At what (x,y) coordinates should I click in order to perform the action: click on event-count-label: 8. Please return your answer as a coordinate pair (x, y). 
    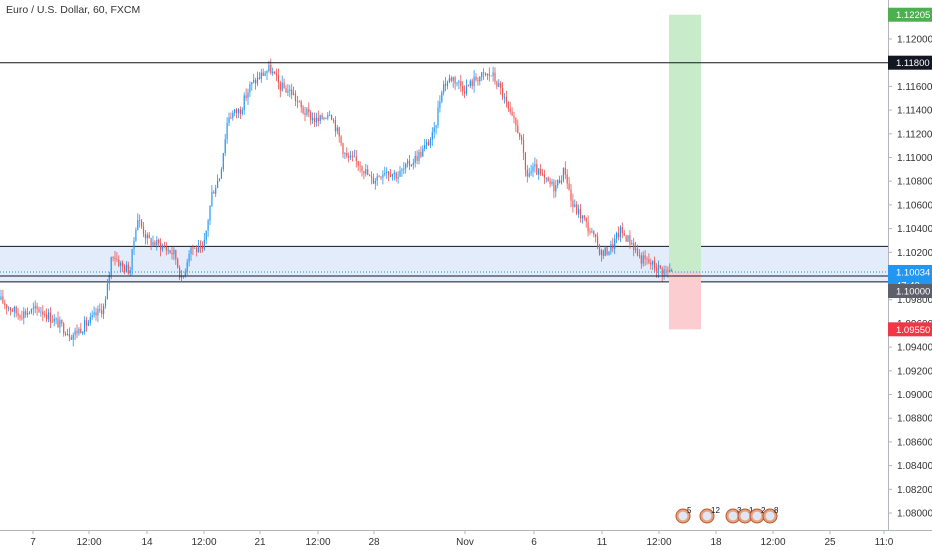
    Looking at the image, I should click on (776, 510).